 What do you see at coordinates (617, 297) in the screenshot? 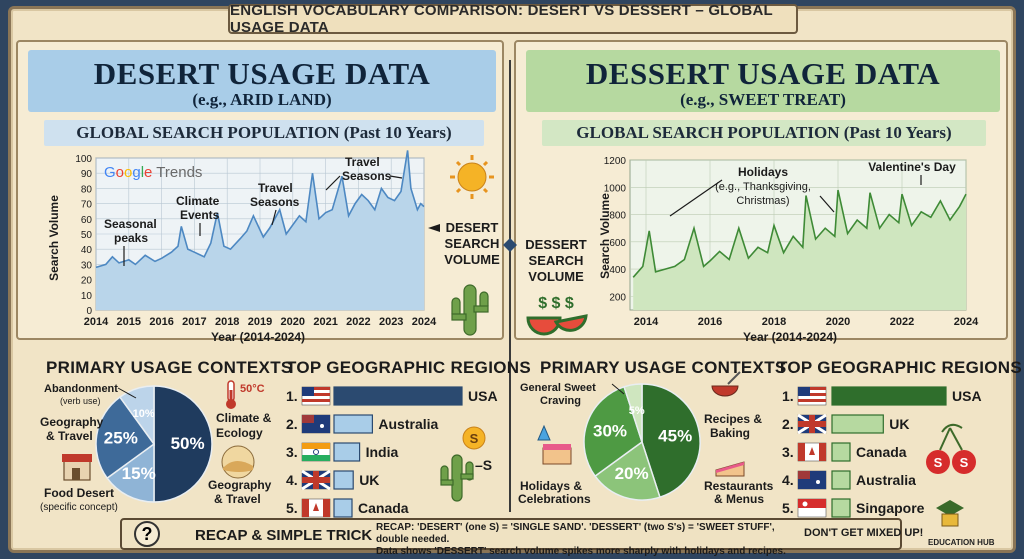
I see `y-tick-label: 200` at bounding box center [617, 297].